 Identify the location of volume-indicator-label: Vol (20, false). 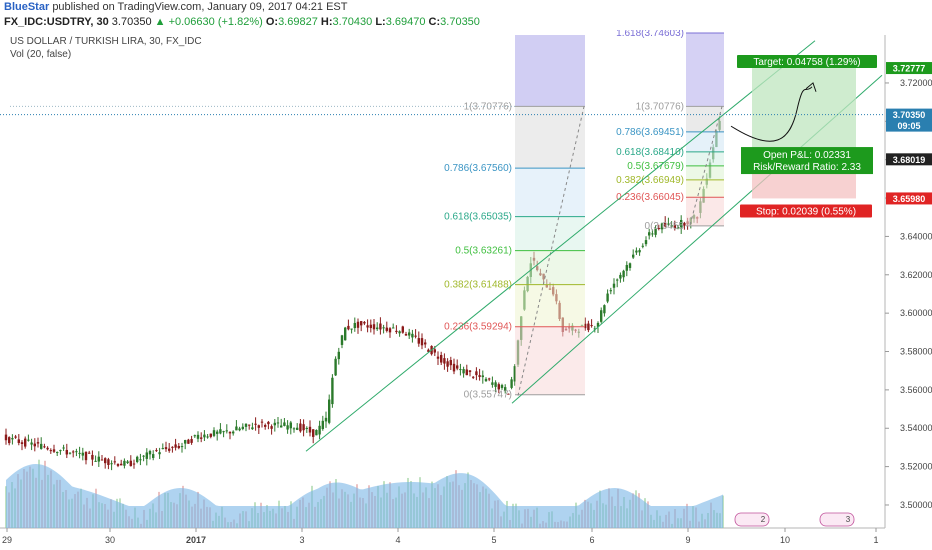
(41, 54).